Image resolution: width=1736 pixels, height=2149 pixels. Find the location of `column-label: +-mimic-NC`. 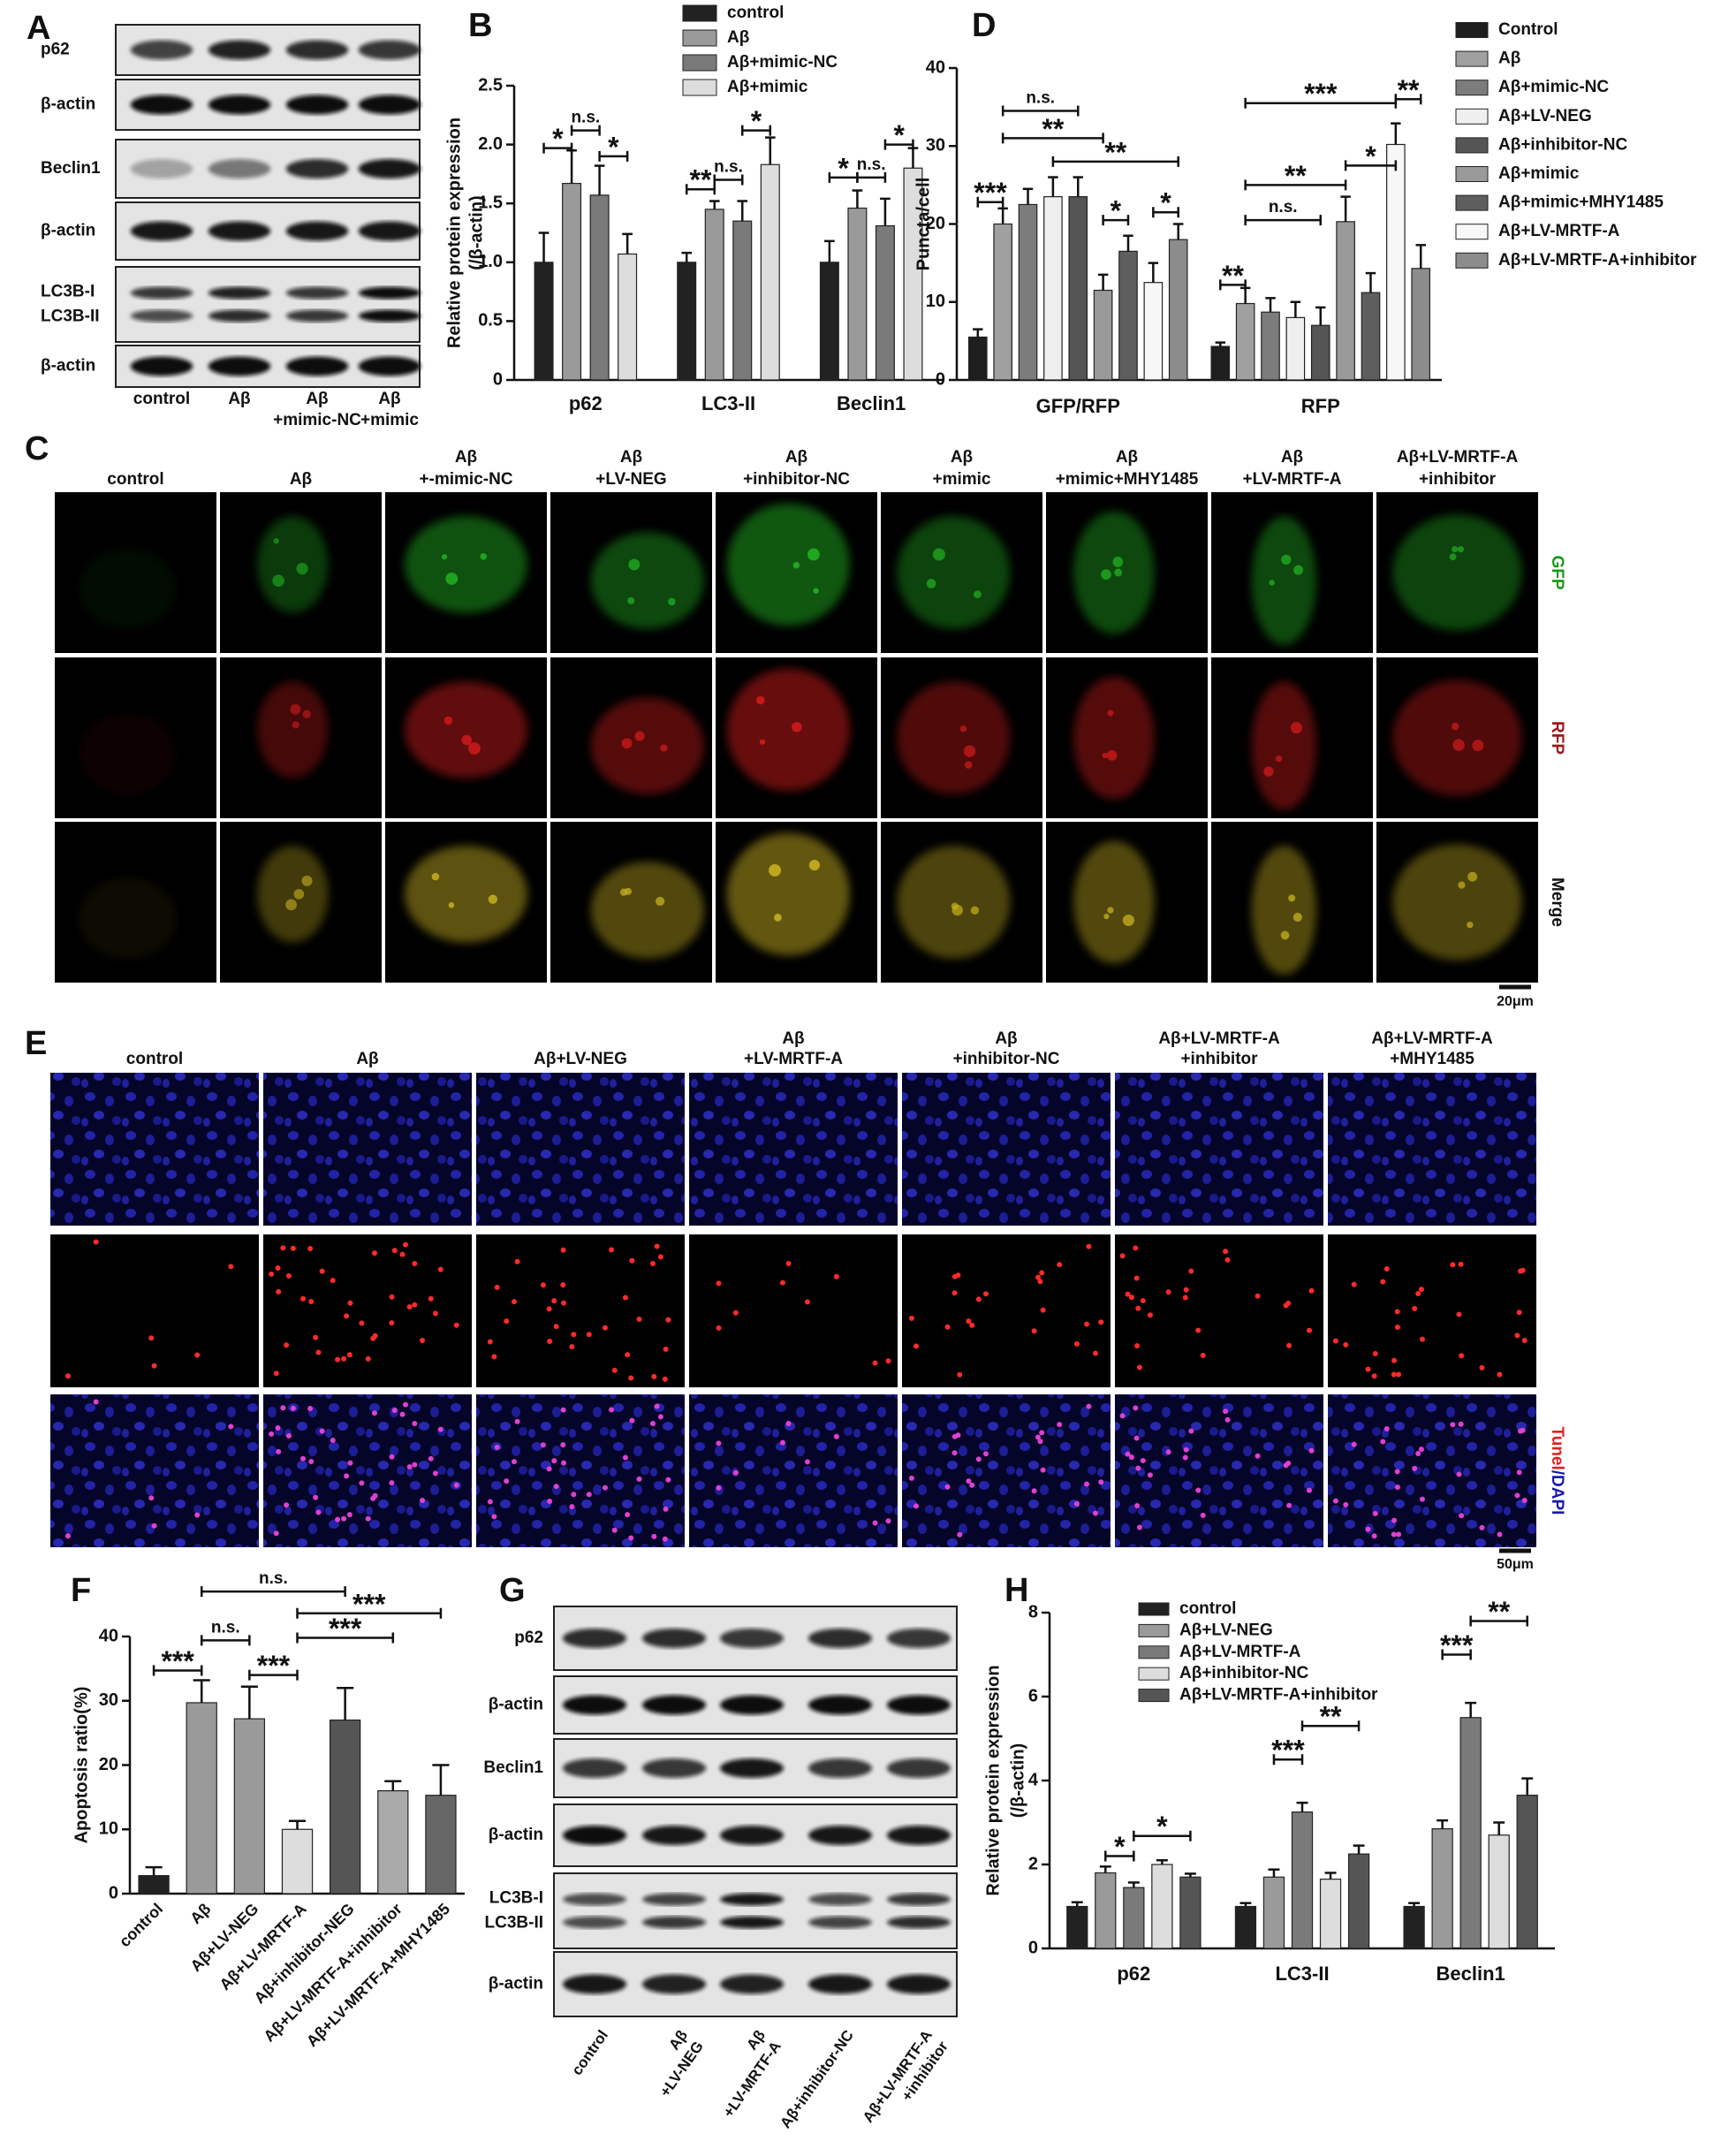

column-label: +-mimic-NC is located at coordinates (466, 479).